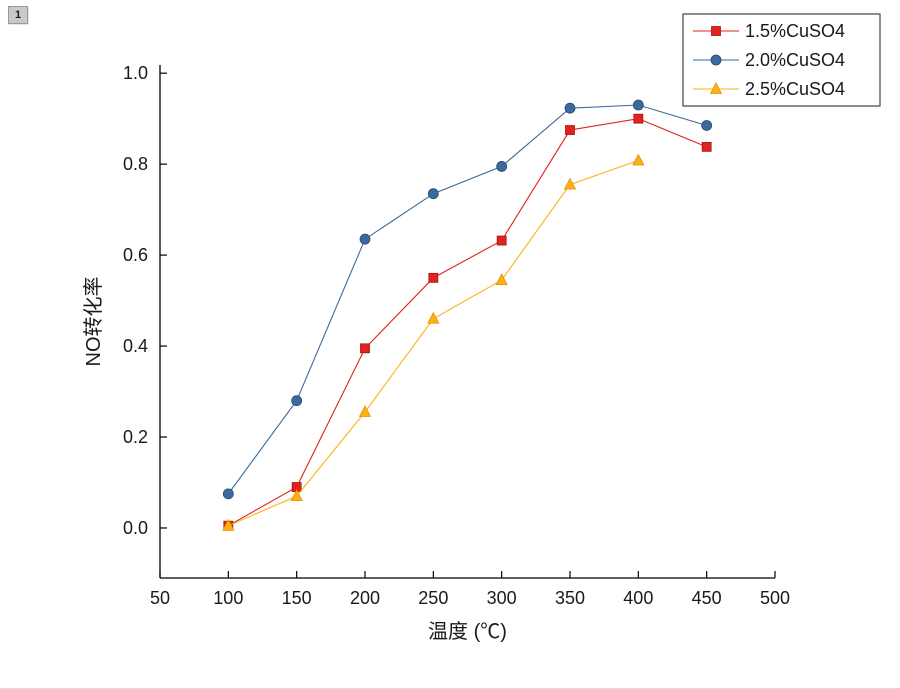  What do you see at coordinates (707, 598) in the screenshot?
I see `x-tick-label: 450` at bounding box center [707, 598].